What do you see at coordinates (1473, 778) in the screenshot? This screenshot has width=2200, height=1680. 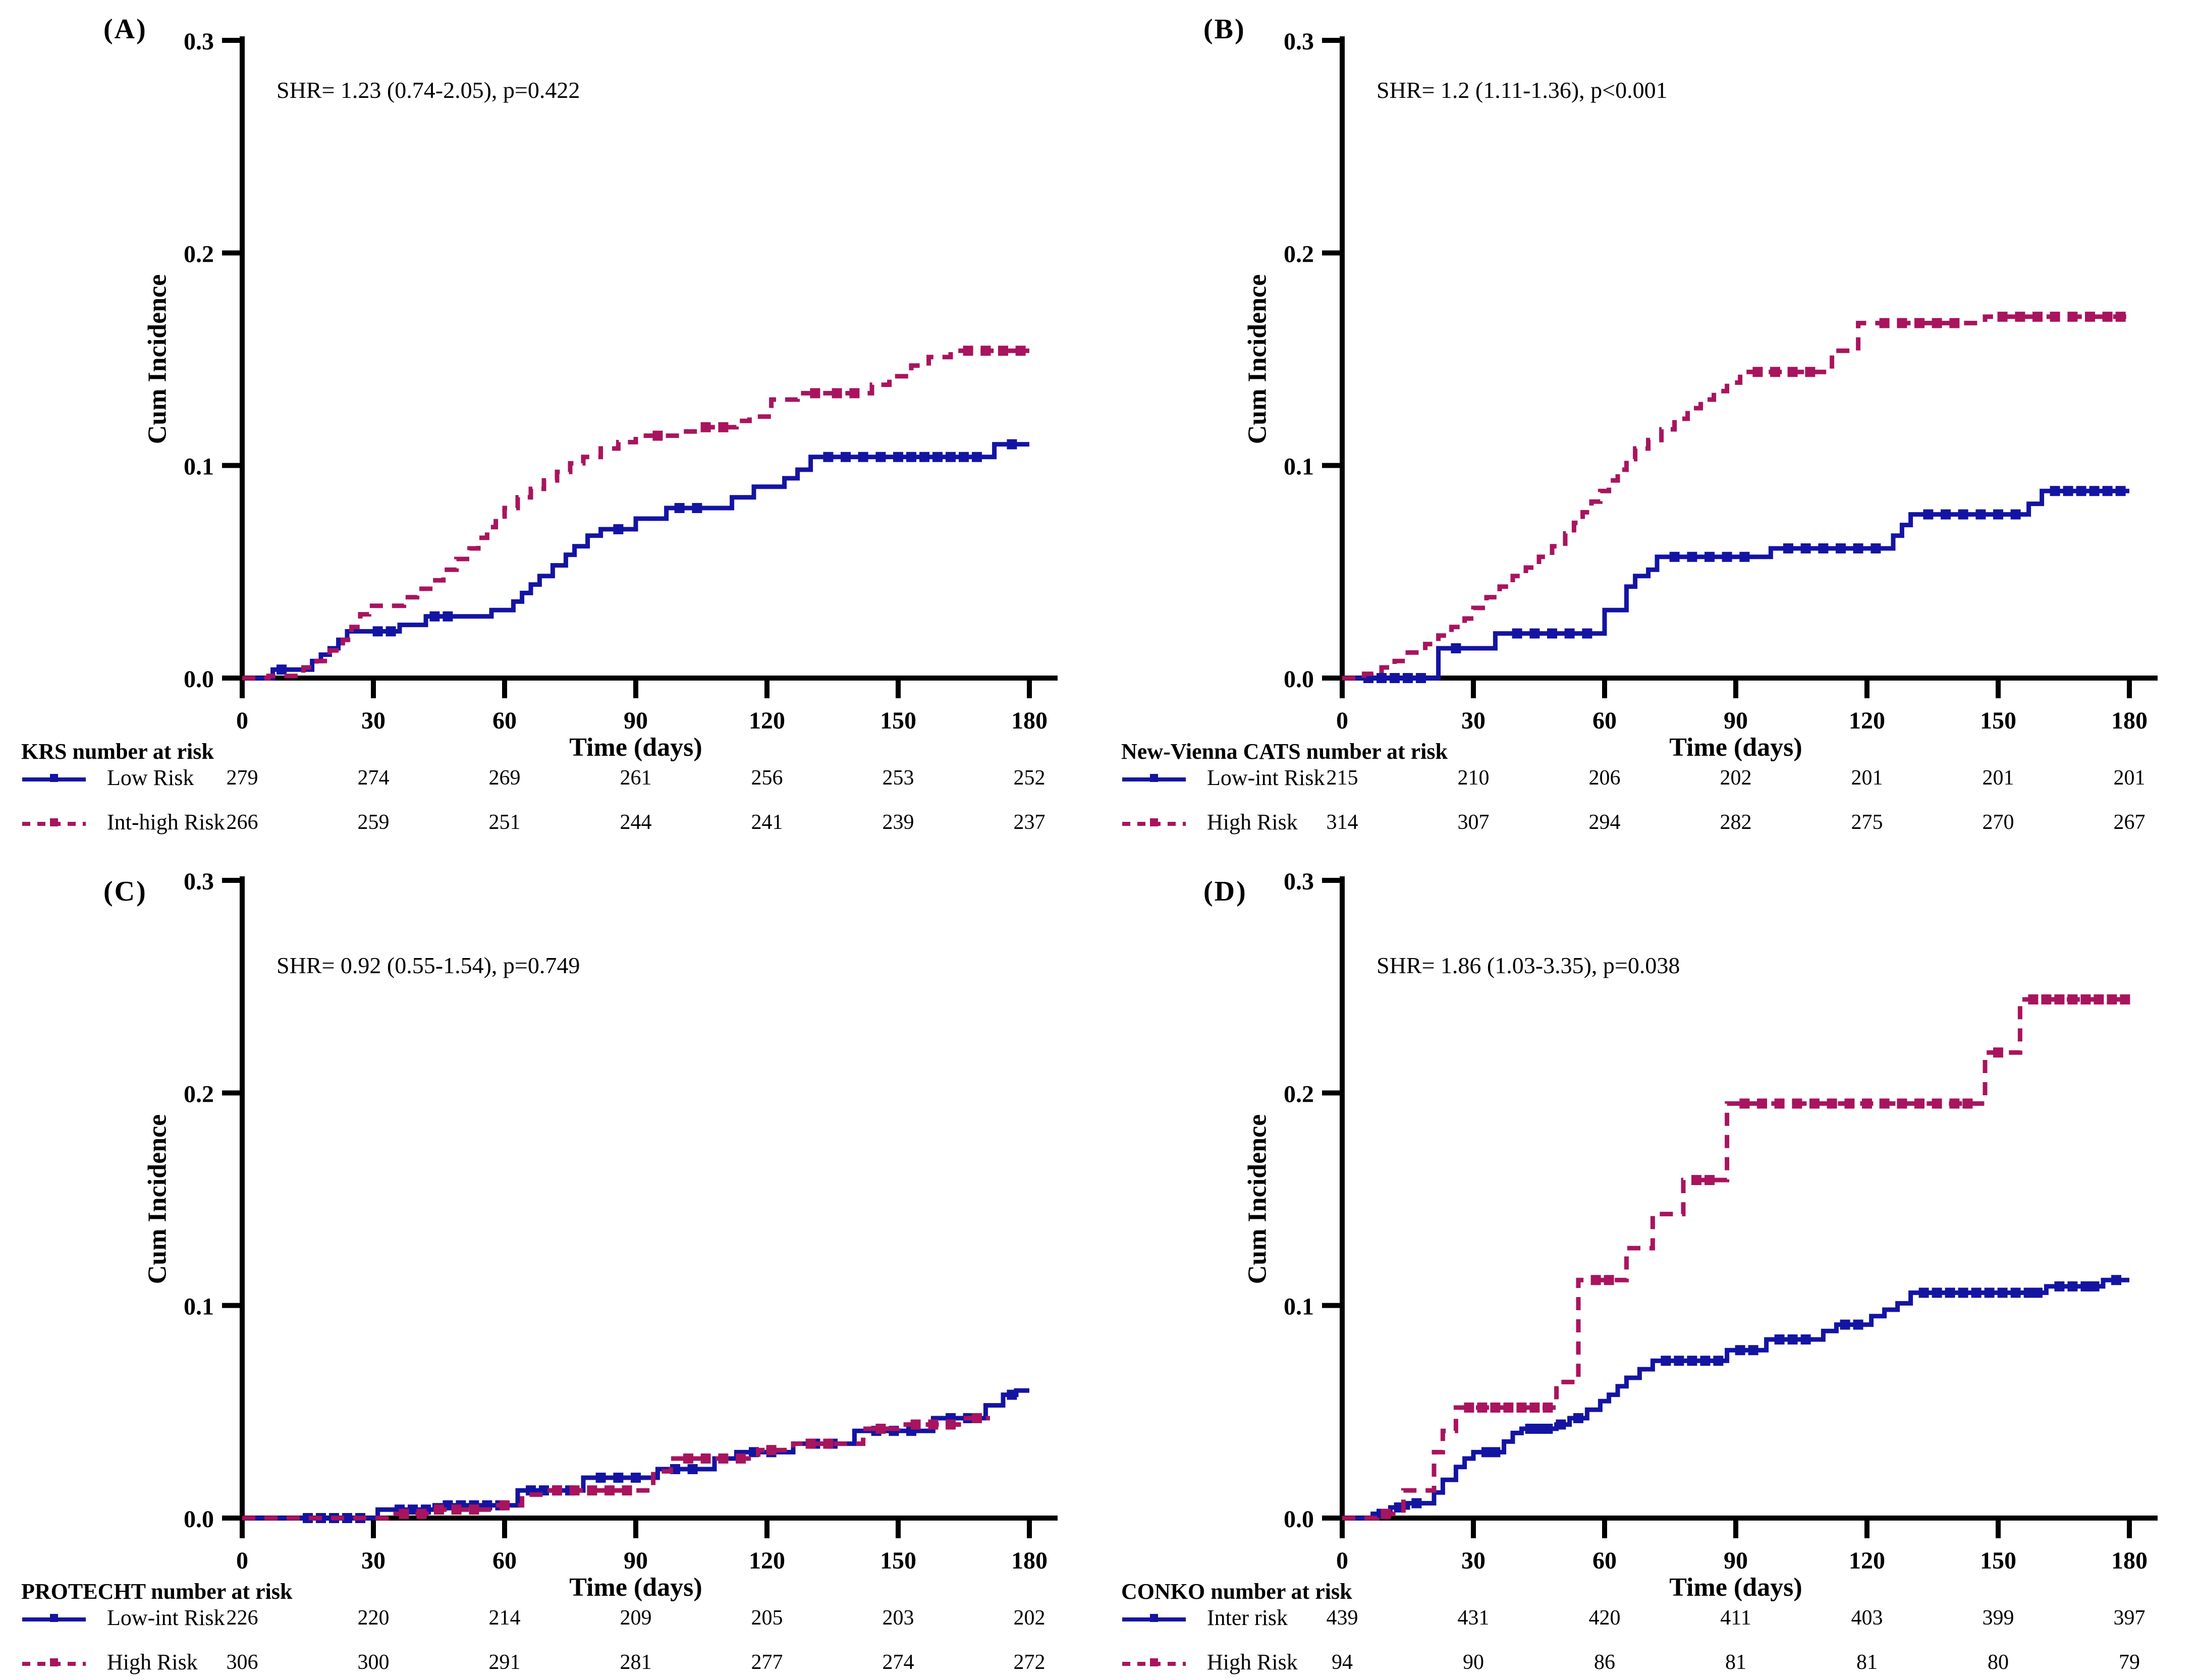 I see `at-risk-count: 210` at bounding box center [1473, 778].